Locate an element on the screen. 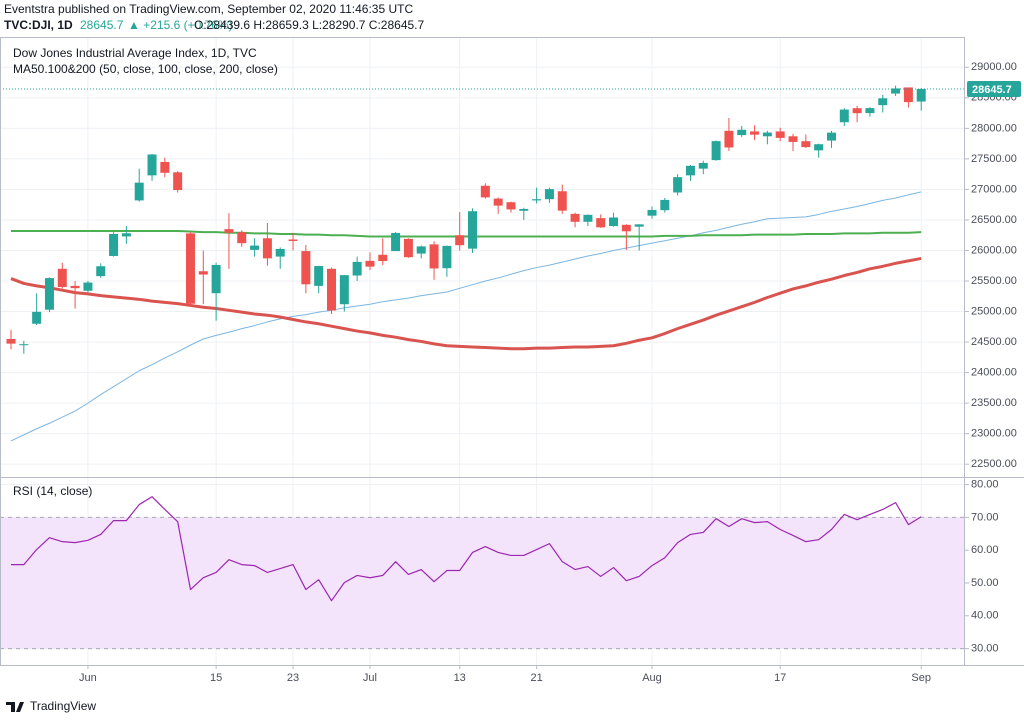 The width and height of the screenshot is (1024, 723). x-tick-label: Jun is located at coordinates (88, 678).